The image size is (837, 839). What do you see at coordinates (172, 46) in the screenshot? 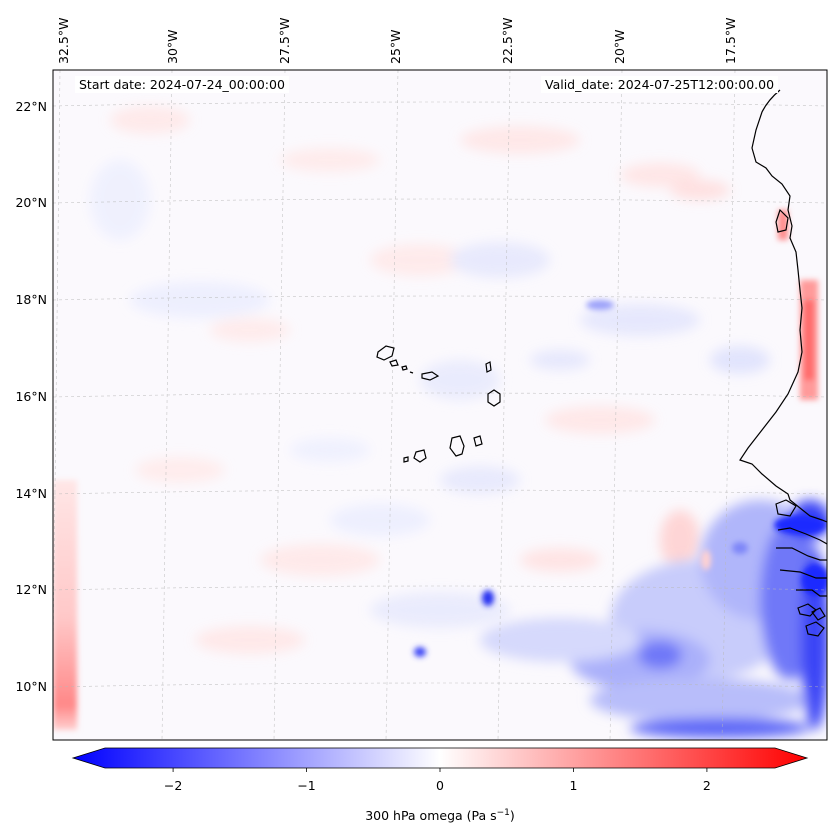
I see `lon-label: 30°W` at bounding box center [172, 46].